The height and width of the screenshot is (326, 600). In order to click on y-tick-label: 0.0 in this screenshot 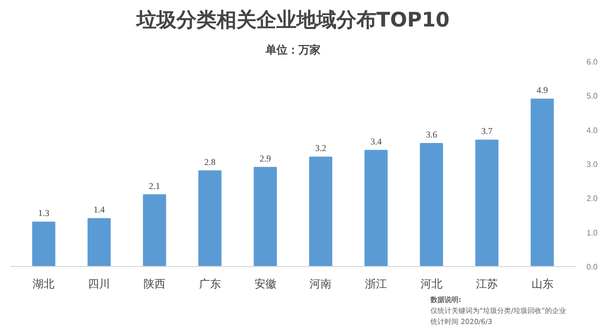, I will do `click(592, 267)`.